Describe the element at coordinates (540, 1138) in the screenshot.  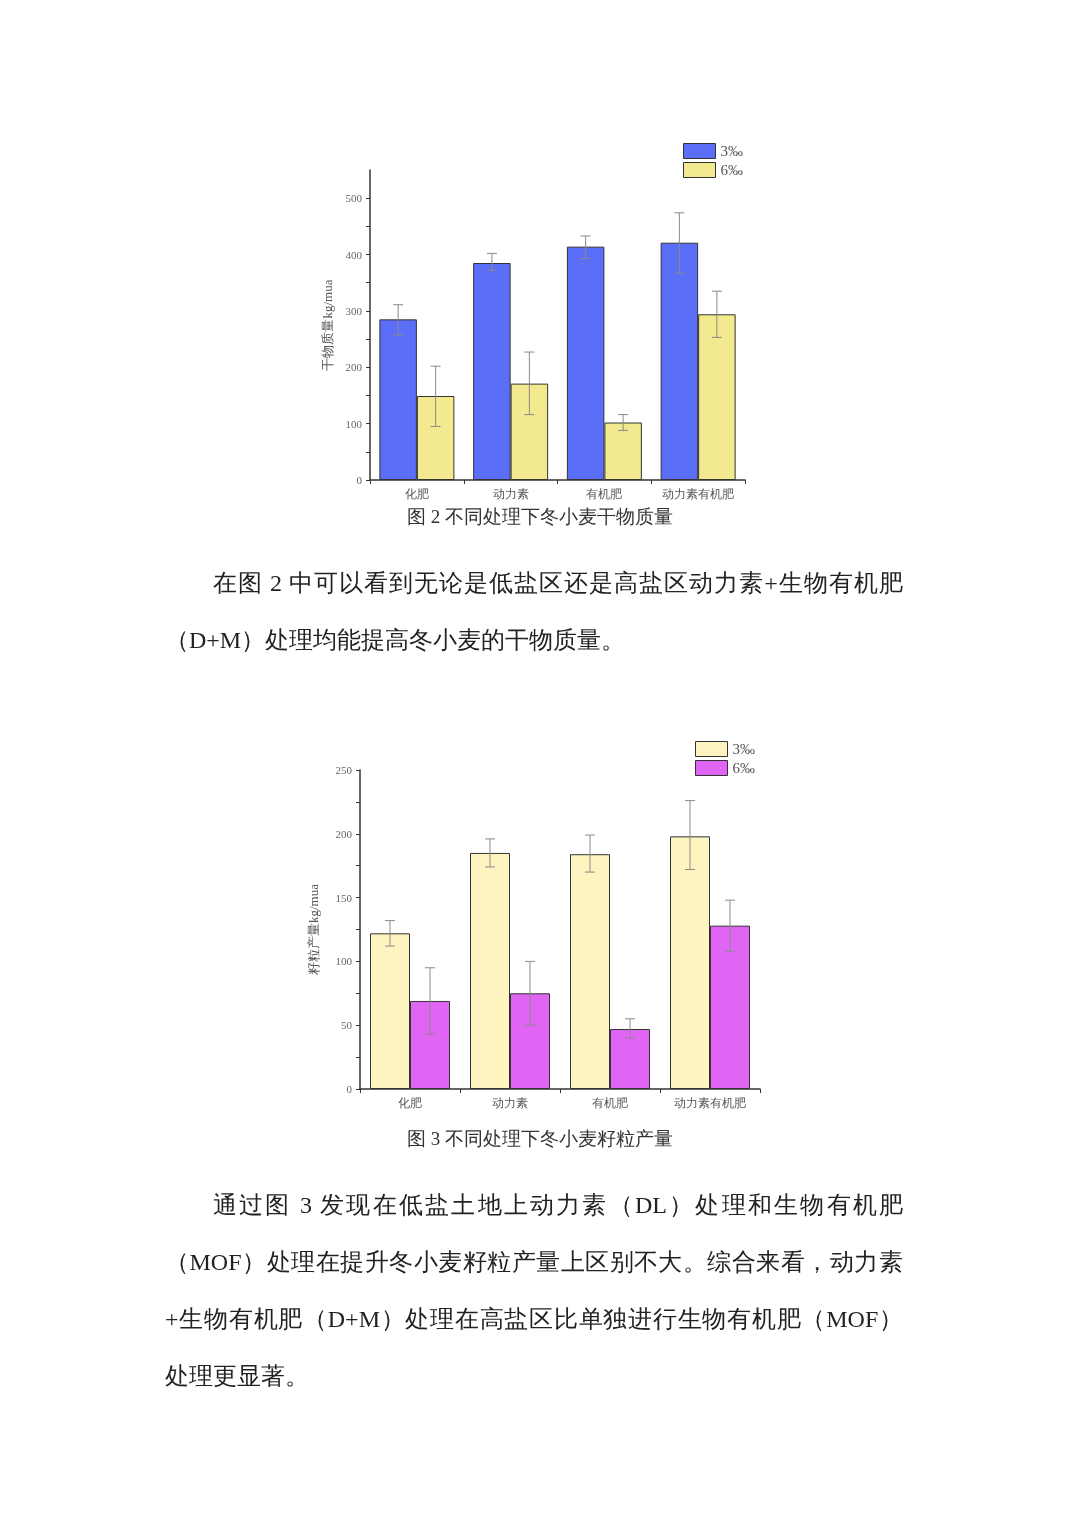
I see `text: 图 3 不同处理下冬小麦籽粒产量` at that location.